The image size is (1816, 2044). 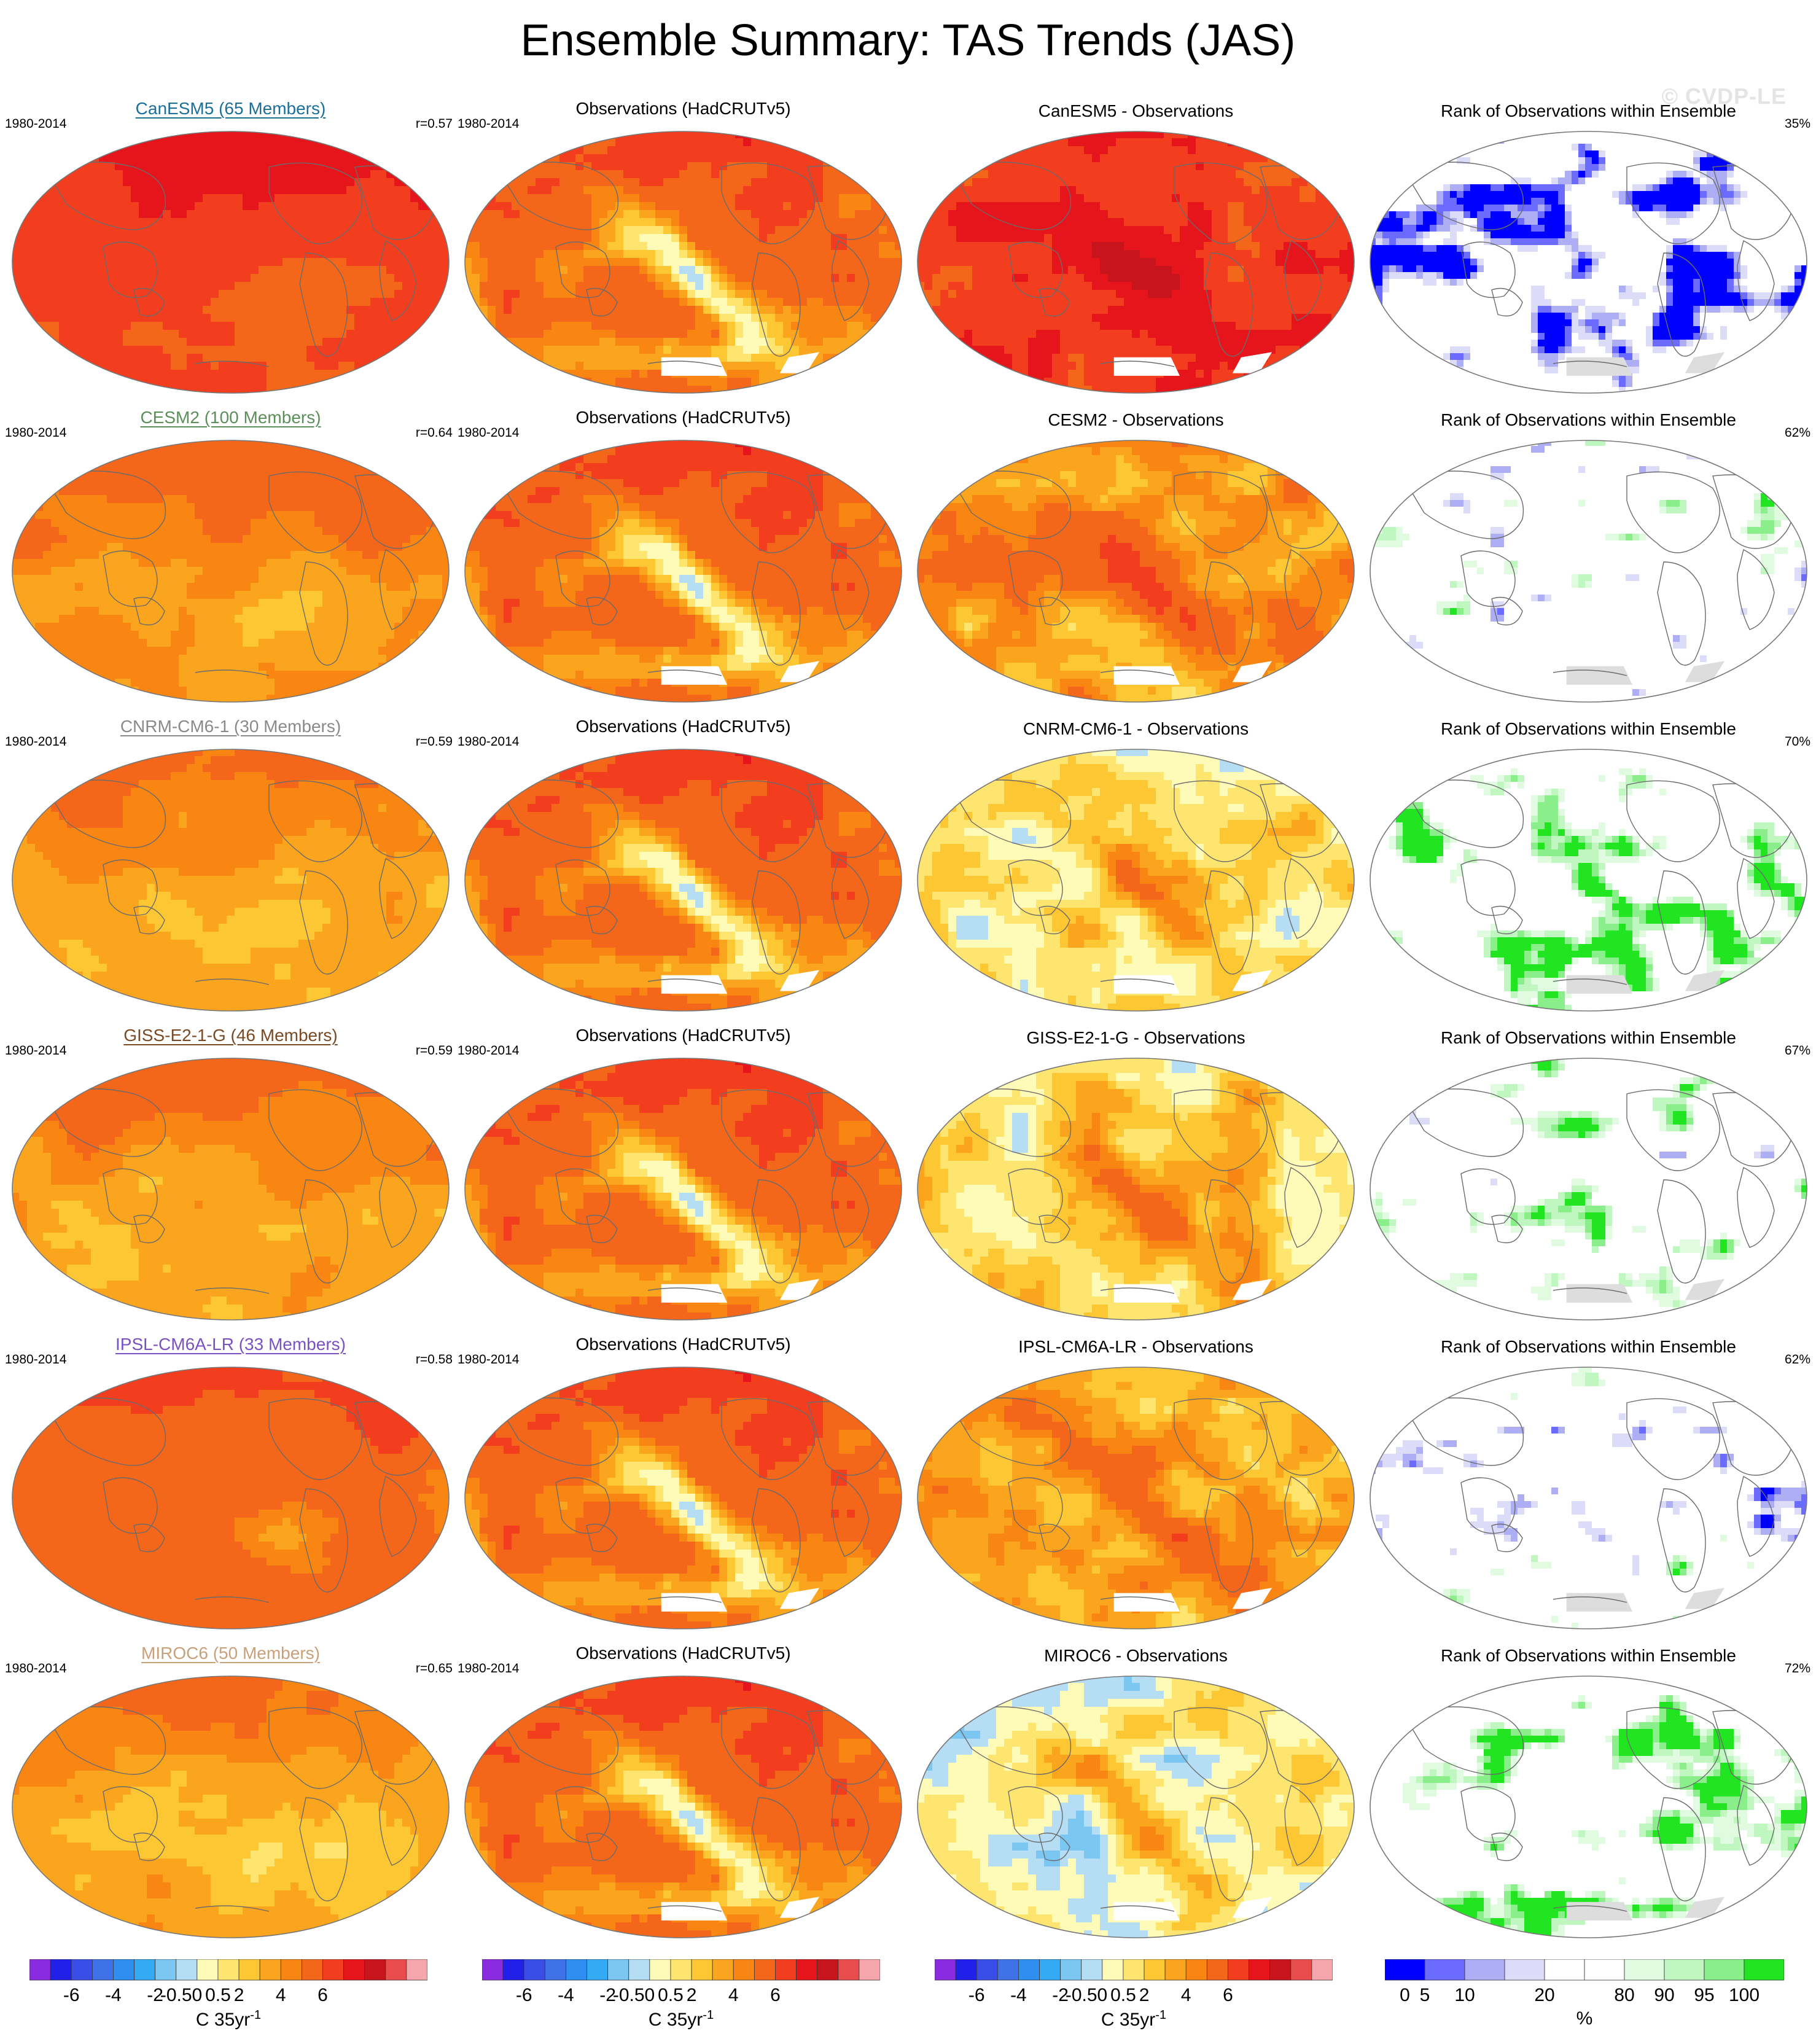 What do you see at coordinates (1136, 729) in the screenshot?
I see `diff-panel-title: CNRM-CM6-1 - Observations` at bounding box center [1136, 729].